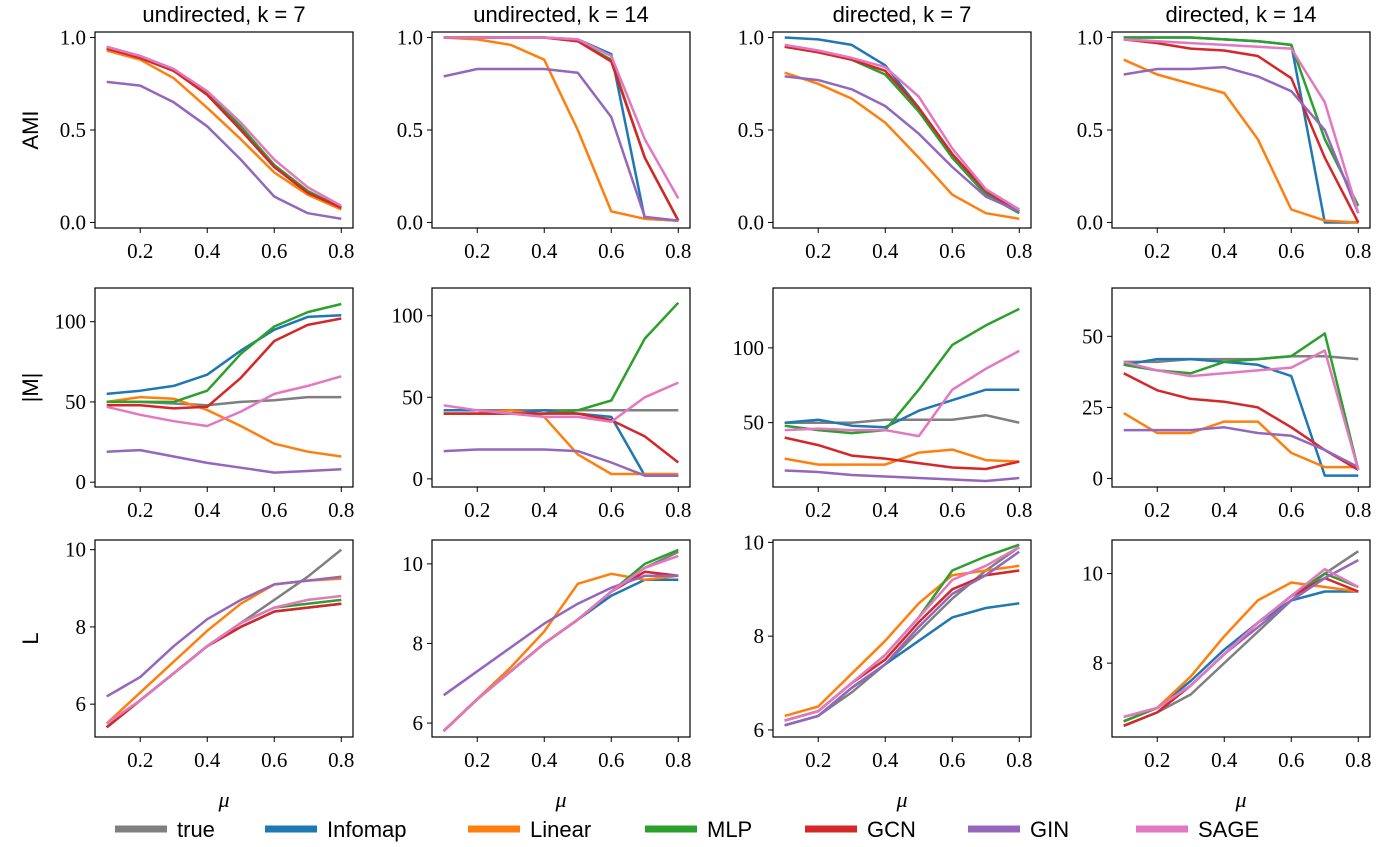 This screenshot has height=847, width=1377. I want to click on y-axis-label: L, so click(30, 638).